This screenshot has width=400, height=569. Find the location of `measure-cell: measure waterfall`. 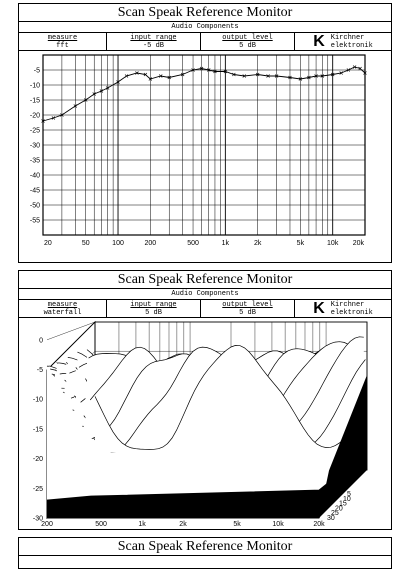

measure-cell: measure waterfall is located at coordinates (63, 308).